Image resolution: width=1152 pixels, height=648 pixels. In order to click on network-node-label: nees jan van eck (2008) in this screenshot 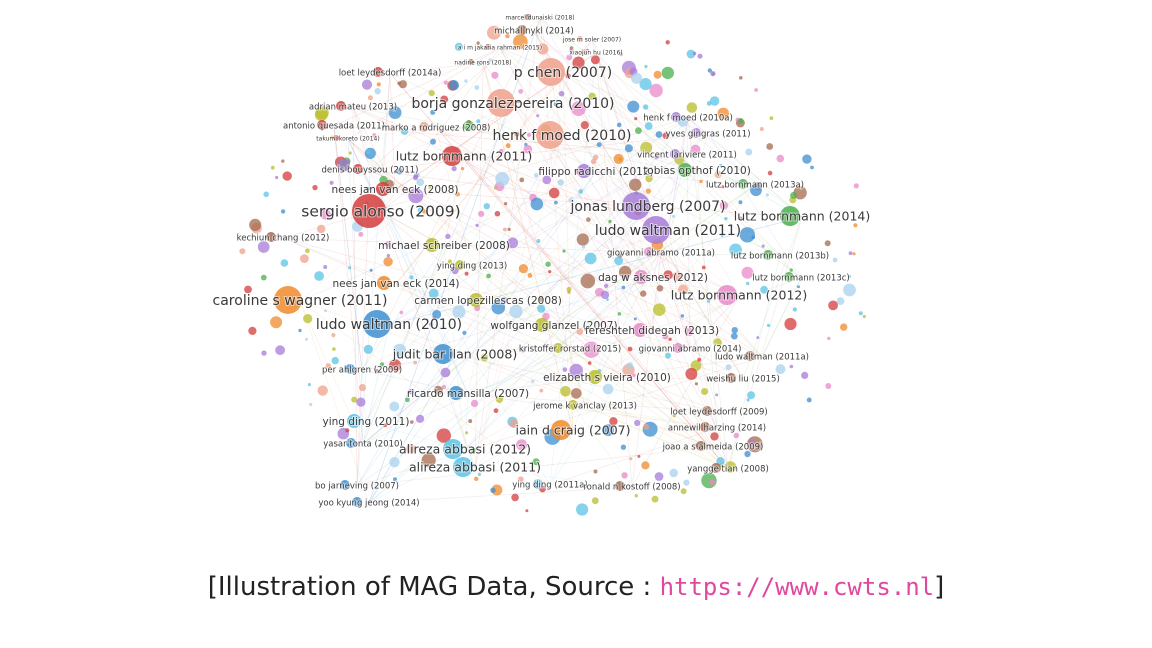, I will do `click(395, 190)`.